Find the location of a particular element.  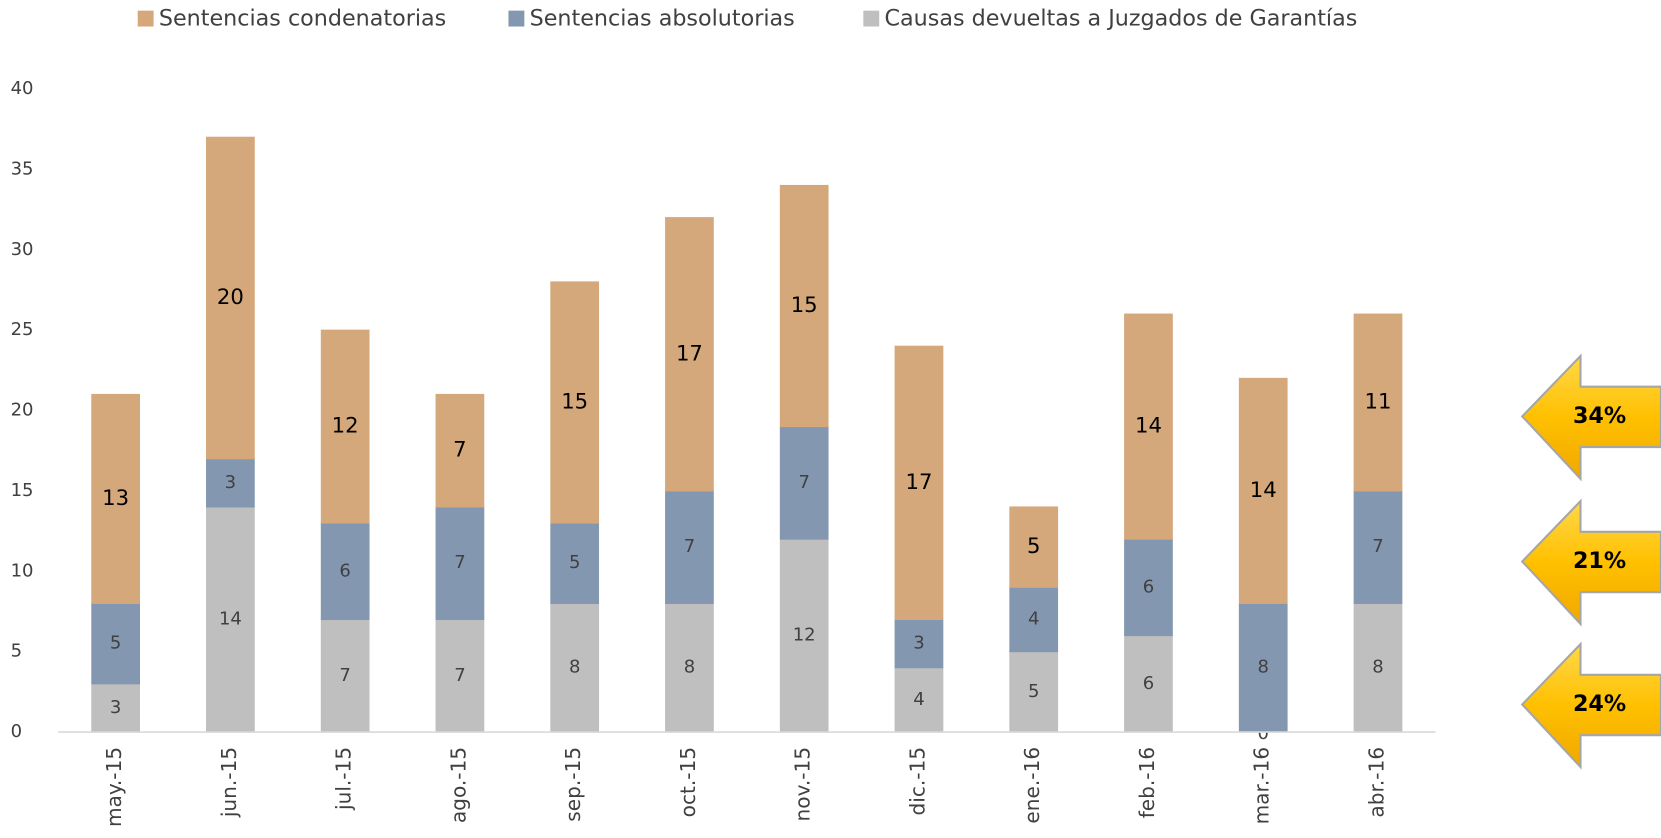

legend-label: Causas devueltas a Juzgados de Garantías is located at coordinates (1121, 19).